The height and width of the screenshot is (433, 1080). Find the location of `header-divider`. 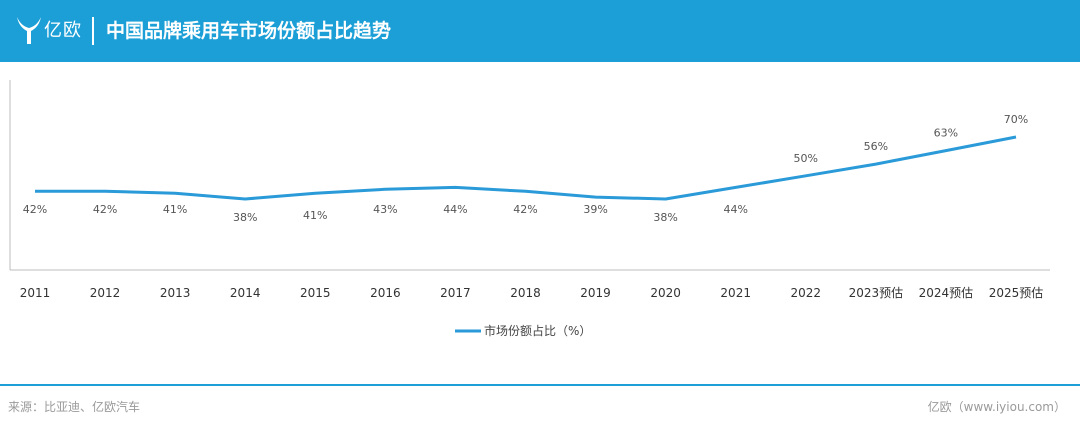

header-divider is located at coordinates (93, 31).